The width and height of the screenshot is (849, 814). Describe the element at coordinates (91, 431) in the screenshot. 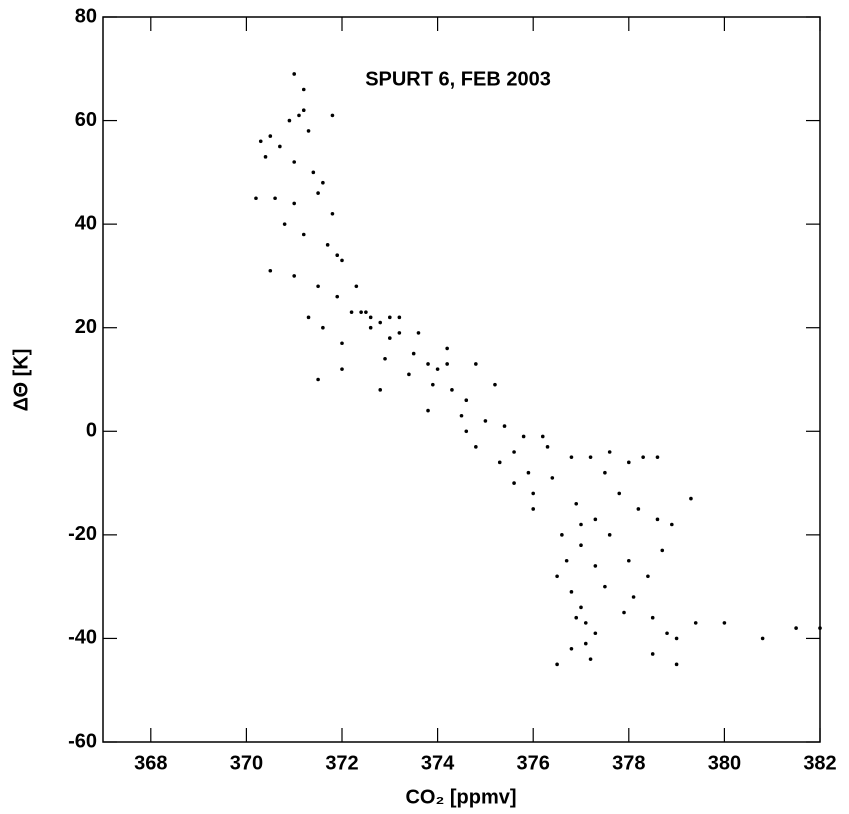

I see `y-tick-label: 0` at that location.